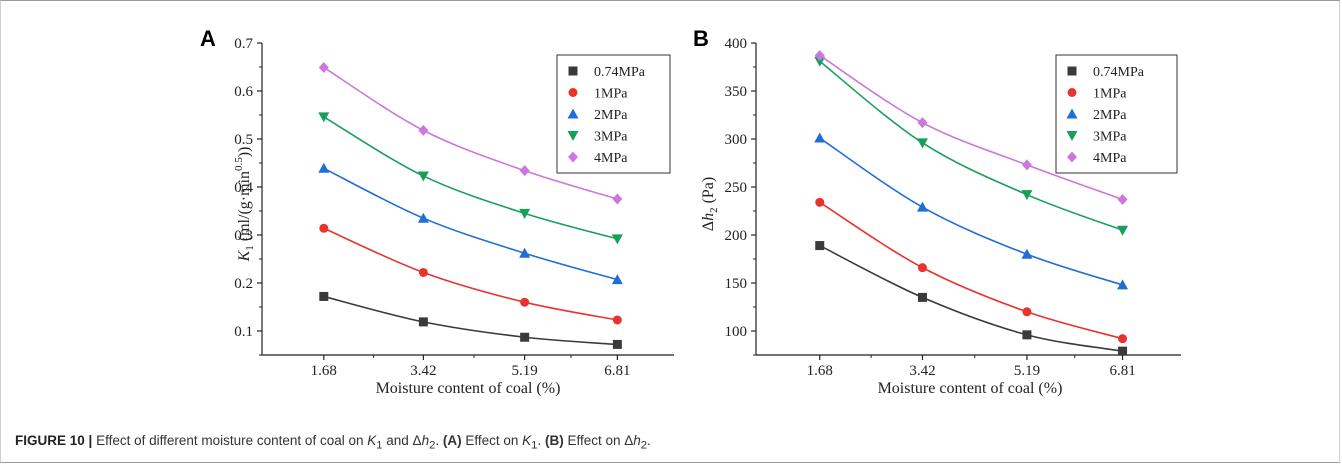 Image resolution: width=1342 pixels, height=465 pixels. I want to click on panel-a-ylabel: K1 (ml/(g·min0.5)), so click(244, 205).